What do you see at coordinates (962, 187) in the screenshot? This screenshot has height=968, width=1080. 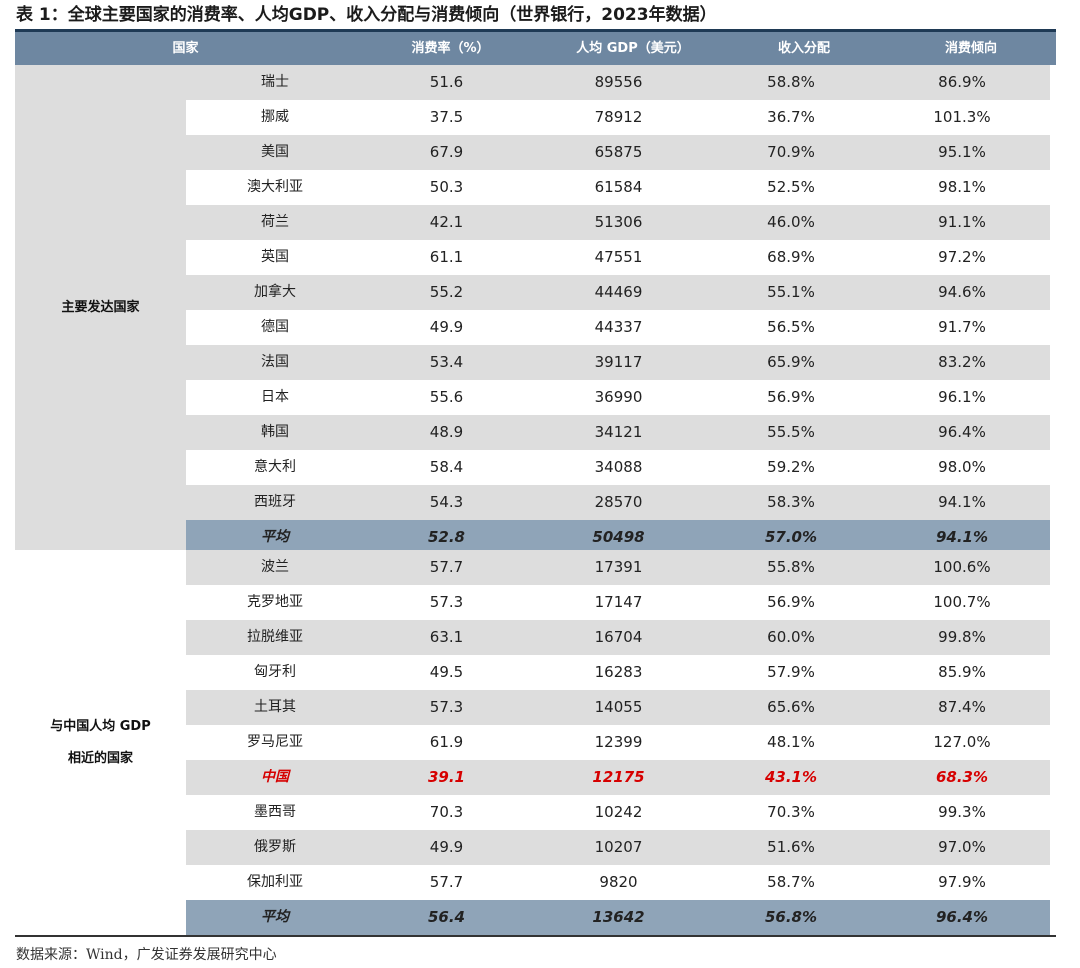 I see `cell-consumption-propensity: 98.1%` at bounding box center [962, 187].